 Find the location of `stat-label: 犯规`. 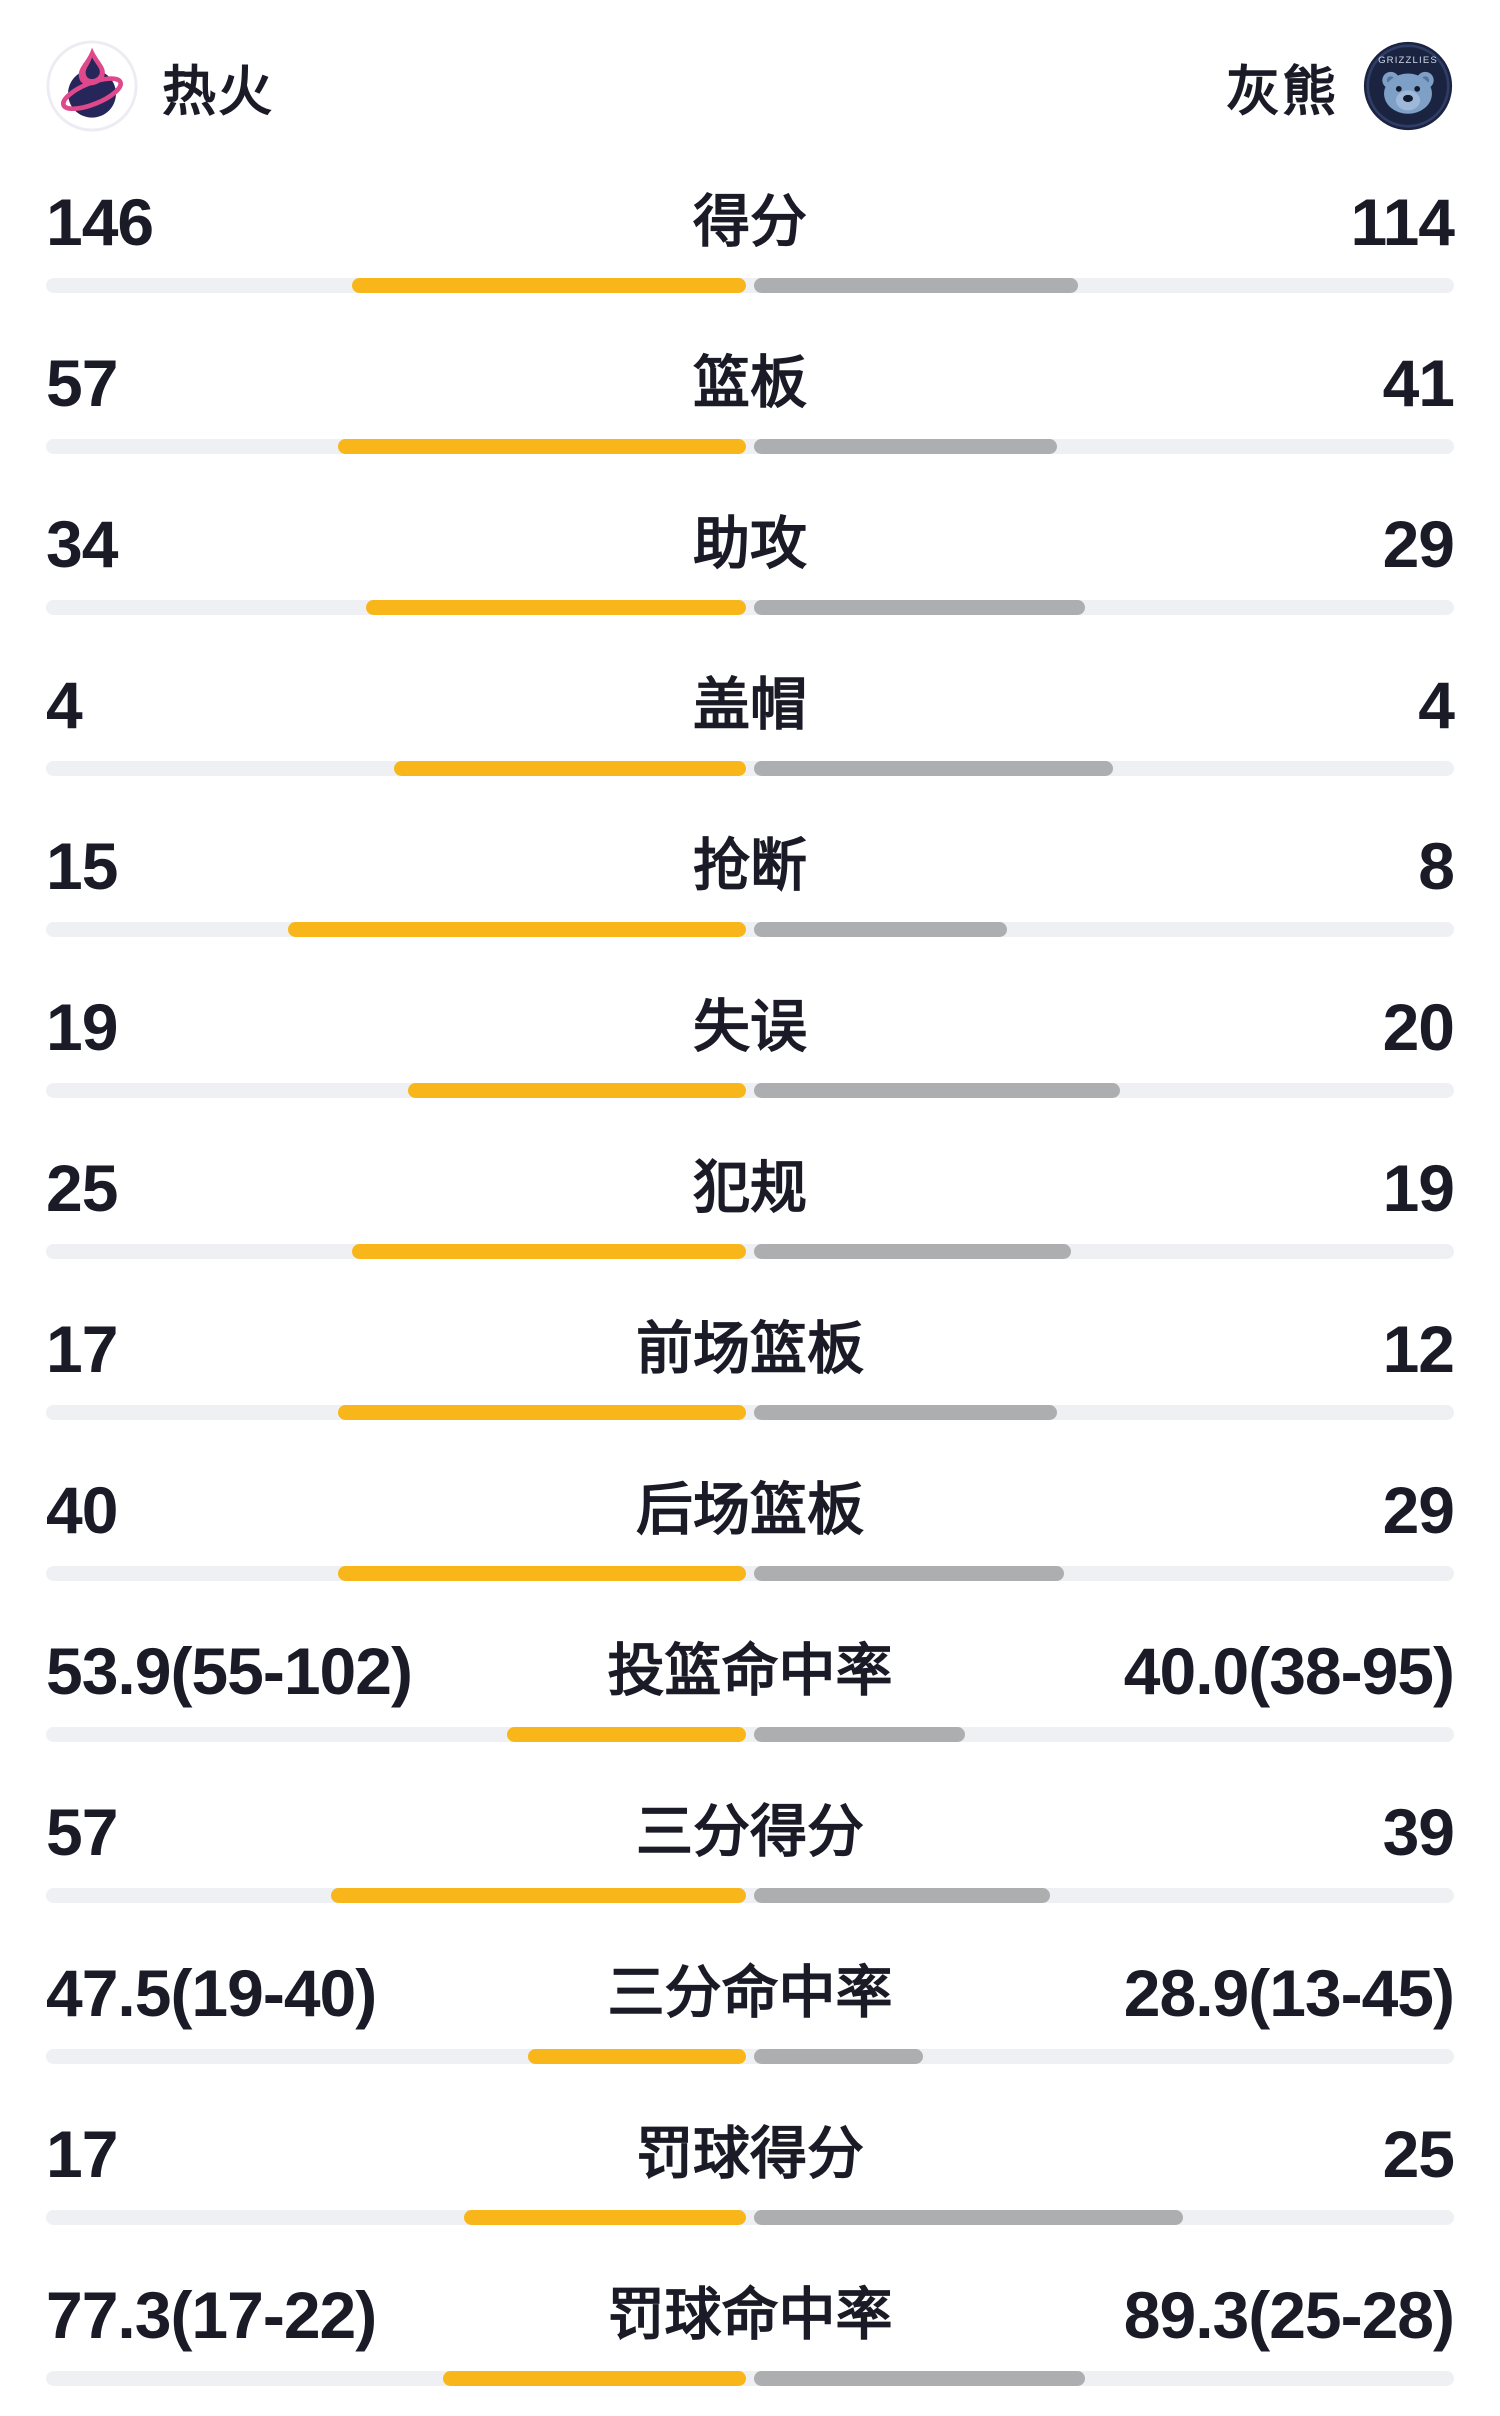

stat-label: 犯规 is located at coordinates (750, 1188).